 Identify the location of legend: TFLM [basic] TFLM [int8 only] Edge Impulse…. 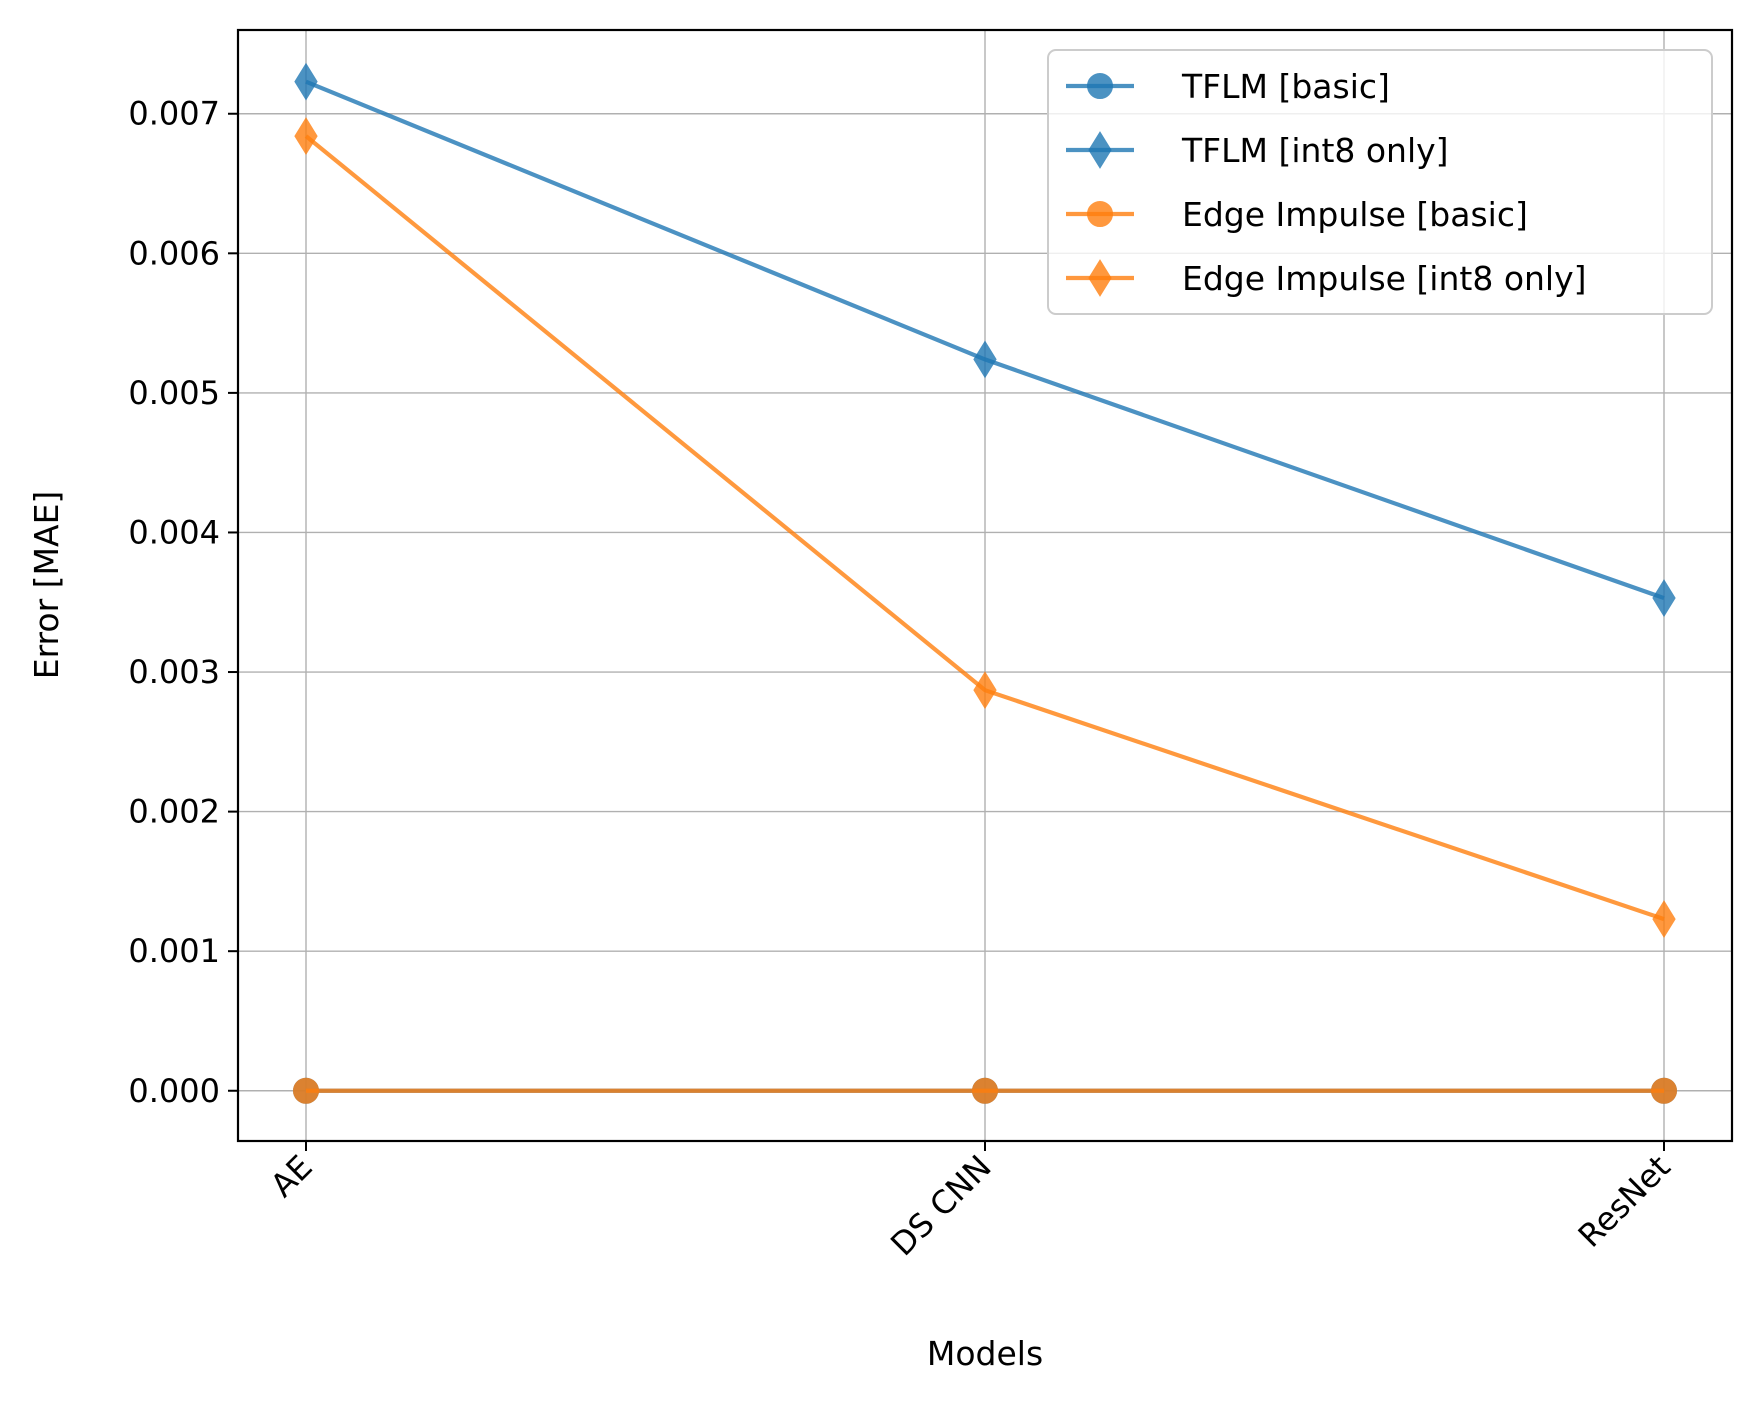
(1380, 182).